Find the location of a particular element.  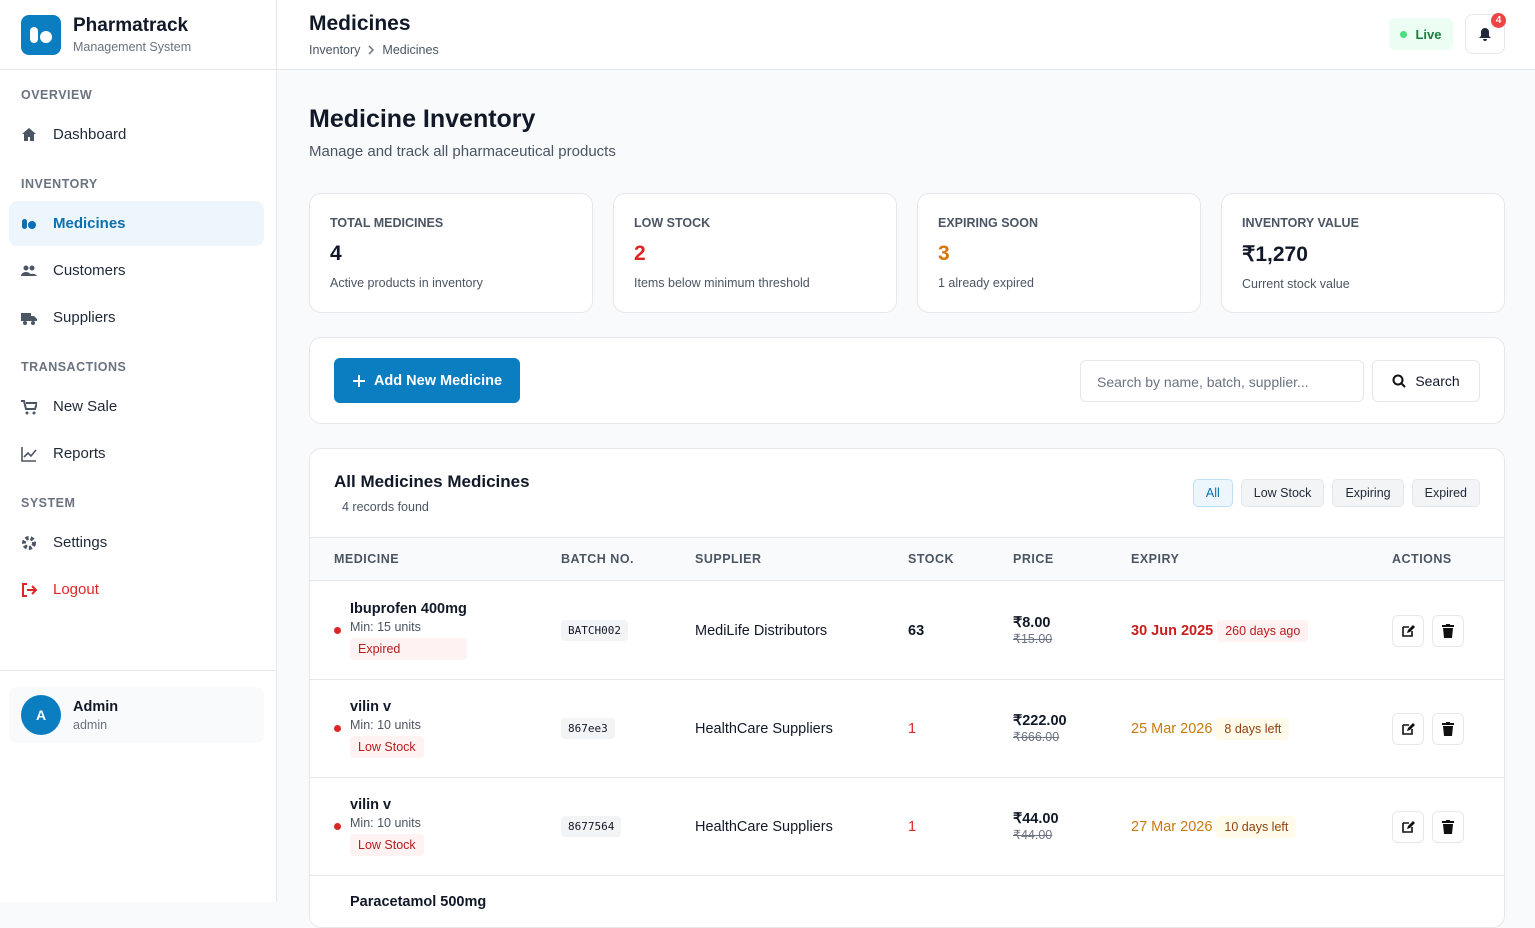

nav-item: New Sale is located at coordinates (136, 406).